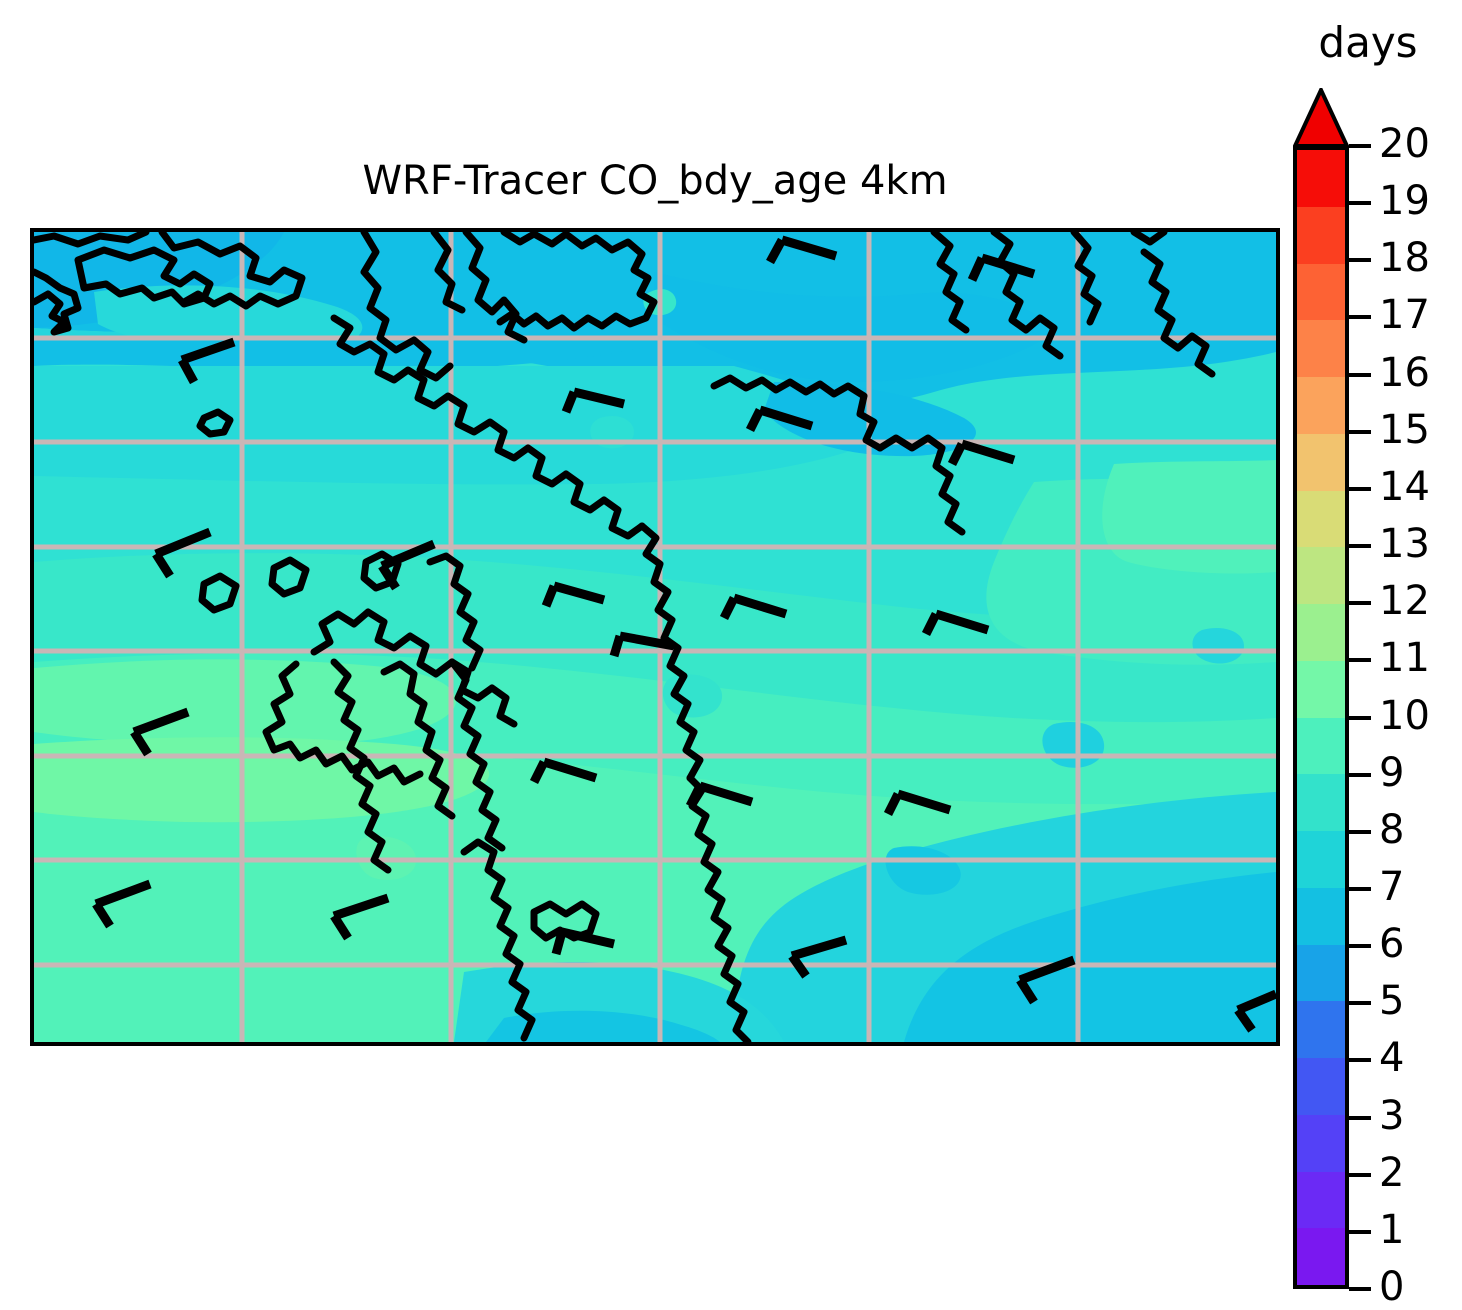 The height and width of the screenshot is (1310, 1462). Describe the element at coordinates (1392, 1287) in the screenshot. I see `colorbar-tick-label: 0` at that location.